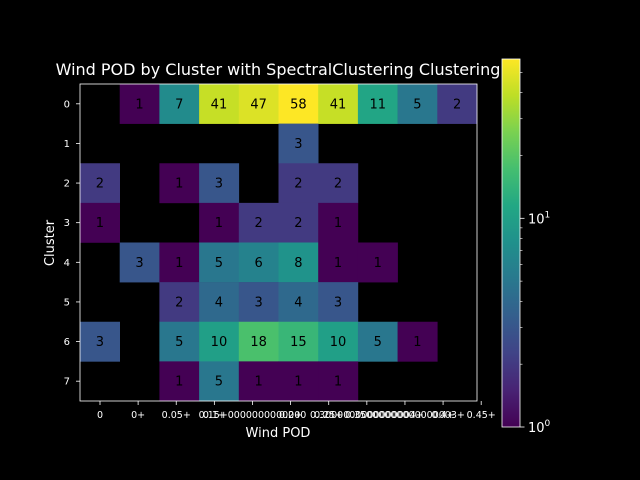  Describe the element at coordinates (67, 104) in the screenshot. I see `y-tick-label: 0` at that location.